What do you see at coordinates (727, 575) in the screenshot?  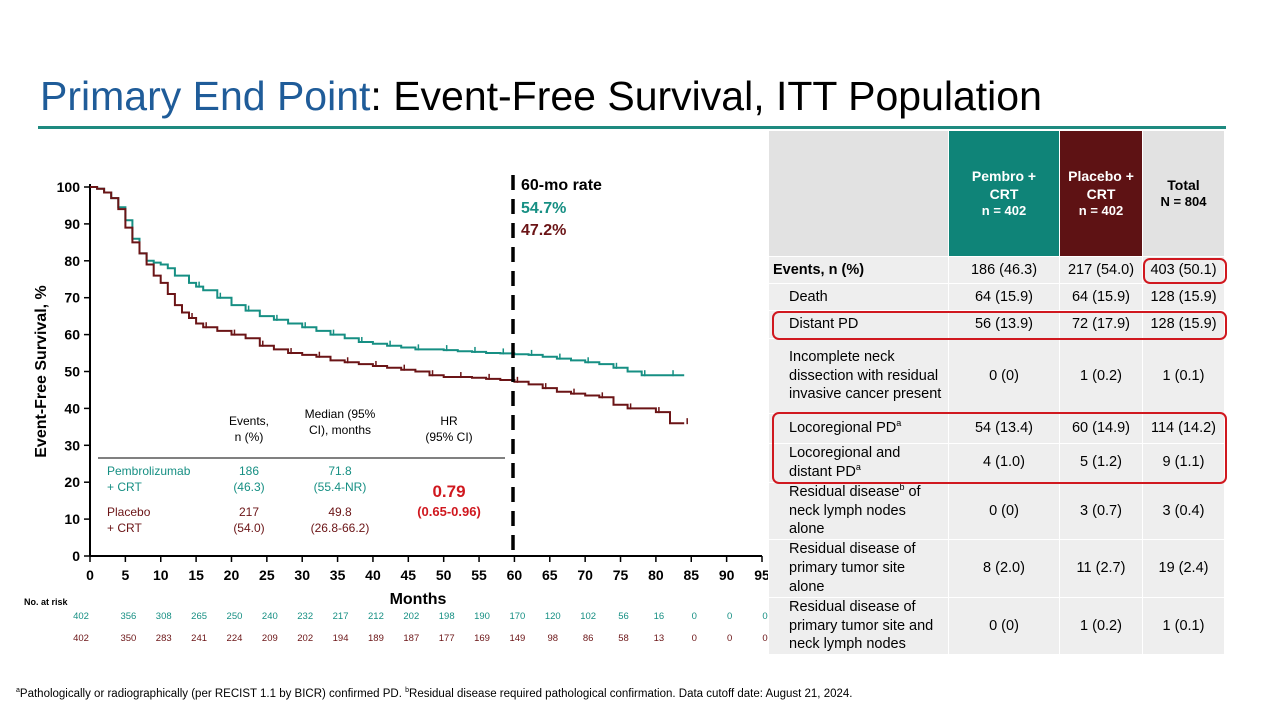 I see `x-tick-label: 90` at bounding box center [727, 575].